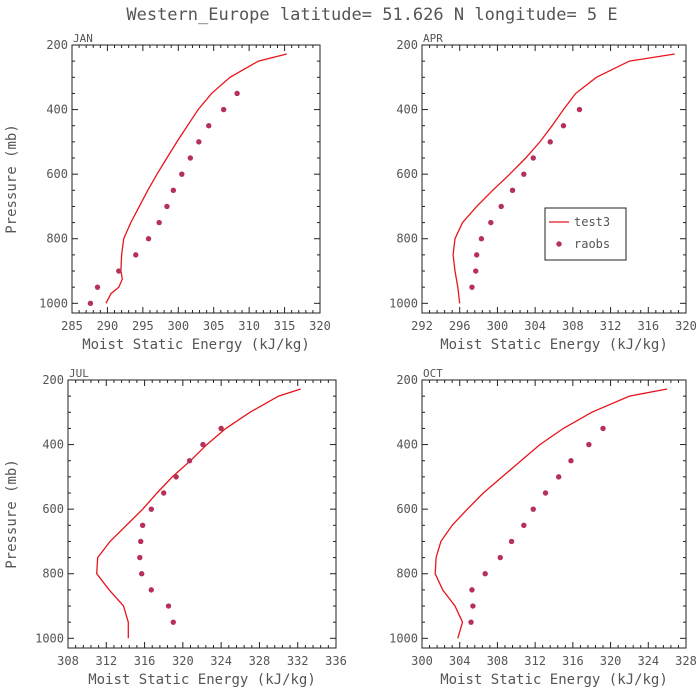 The image size is (700, 700). What do you see at coordinates (433, 373) in the screenshot?
I see `panel-title: OCT` at bounding box center [433, 373].